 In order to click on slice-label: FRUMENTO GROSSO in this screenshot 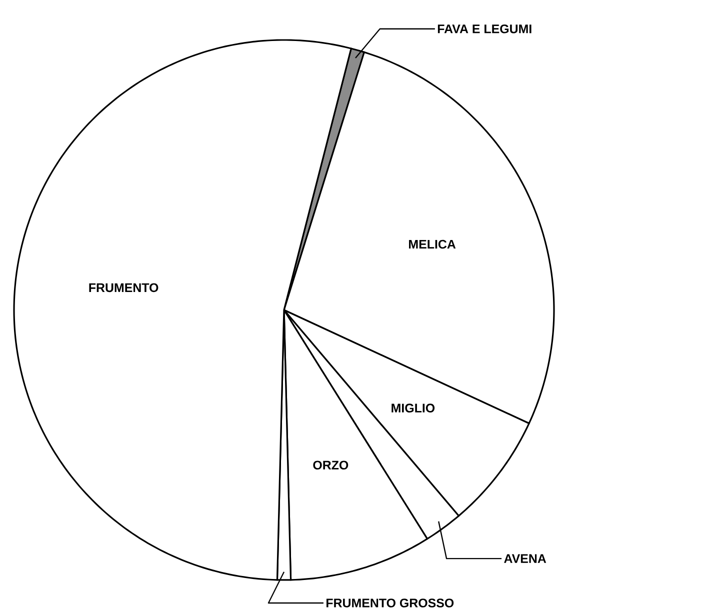, I will do `click(390, 603)`.